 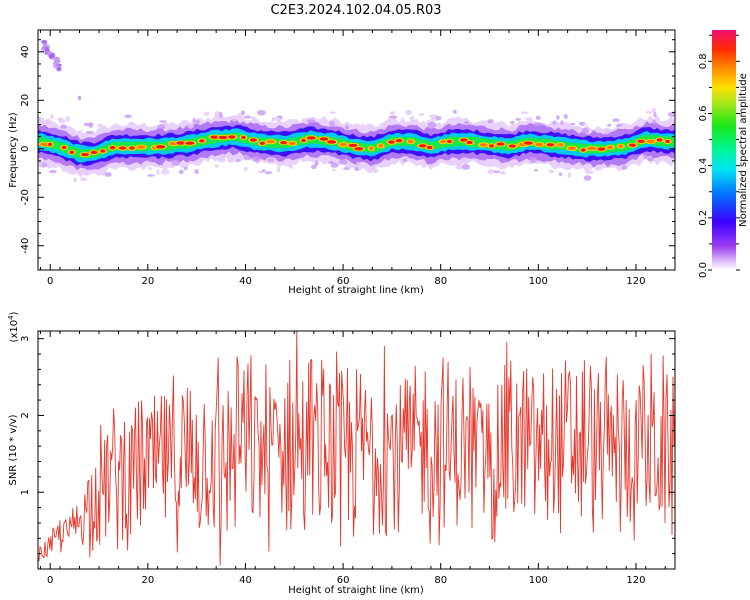 What do you see at coordinates (356, 290) in the screenshot?
I see `spectrogram-x-label: Height of straight line (km)` at bounding box center [356, 290].